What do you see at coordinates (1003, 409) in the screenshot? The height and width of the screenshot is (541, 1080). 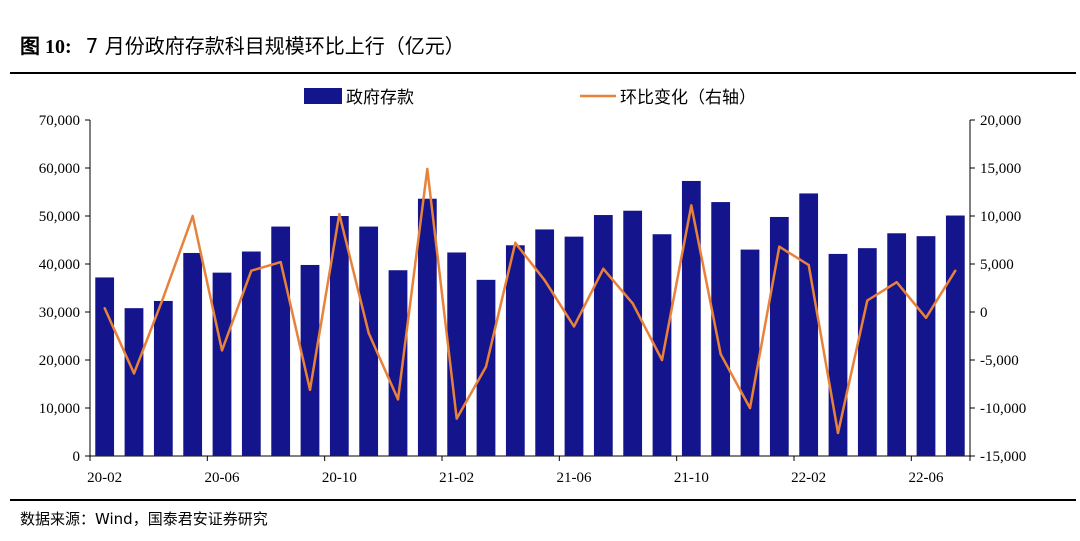 I see `right-axis-tick-label: -10,000` at bounding box center [1003, 409].